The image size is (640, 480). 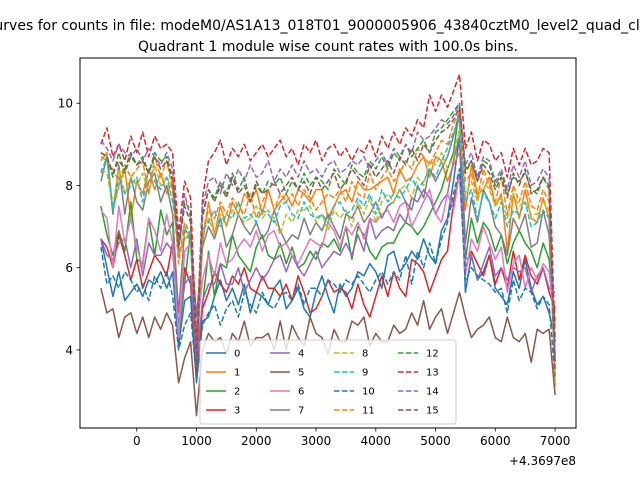 What do you see at coordinates (301, 354) in the screenshot?
I see `legend-label-4: 4` at bounding box center [301, 354].